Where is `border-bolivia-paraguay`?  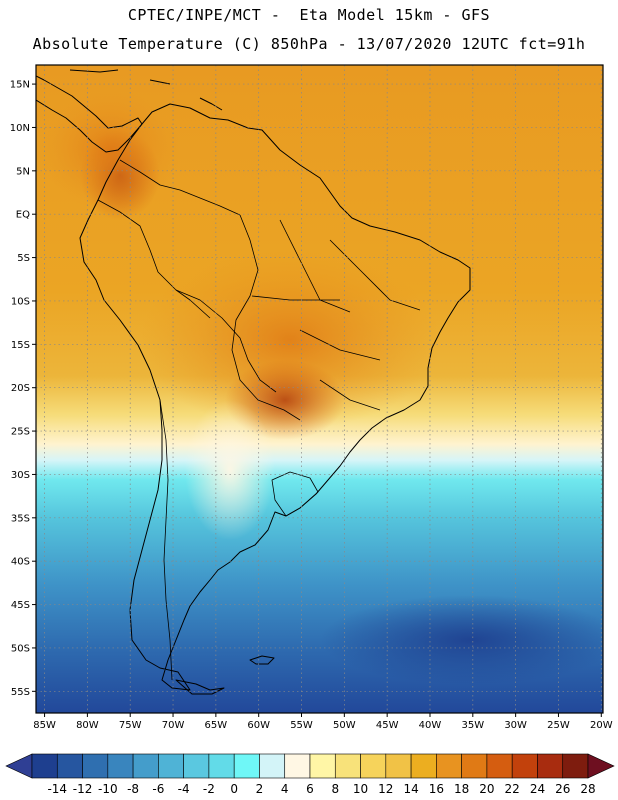 border-bolivia-paraguay is located at coordinates (226, 341).